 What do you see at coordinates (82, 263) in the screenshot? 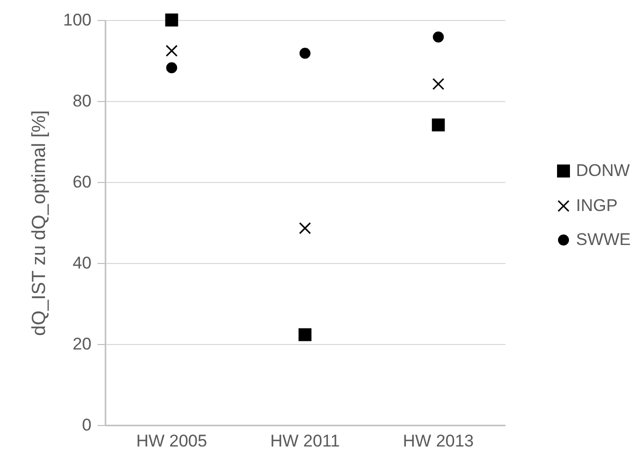
I see `y-tick-label: 40` at bounding box center [82, 263].